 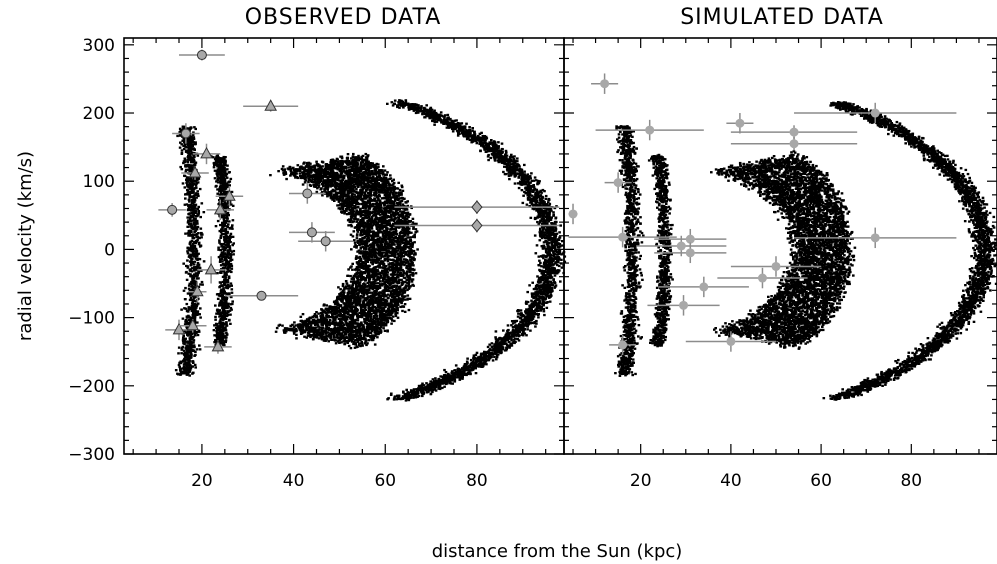 What do you see at coordinates (91, 319) in the screenshot?
I see `y-tick-label: −100` at bounding box center [91, 319].